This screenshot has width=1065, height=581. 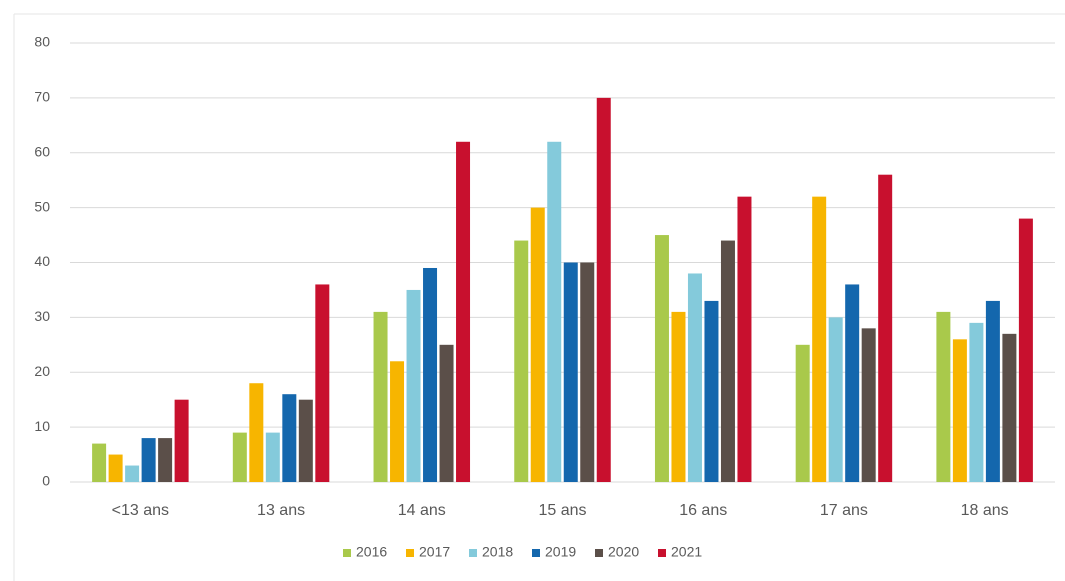 I want to click on legend-label: 2021, so click(x=686, y=552).